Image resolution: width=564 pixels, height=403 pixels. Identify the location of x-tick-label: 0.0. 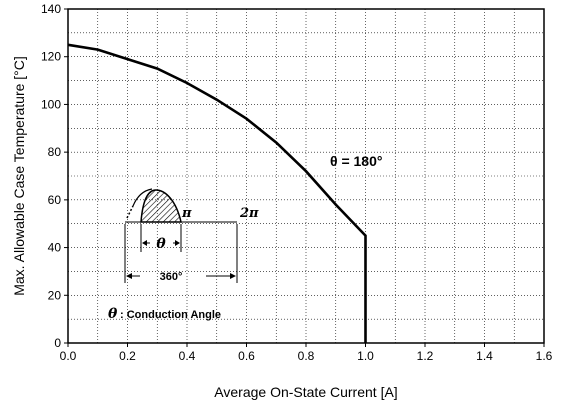
(68, 356).